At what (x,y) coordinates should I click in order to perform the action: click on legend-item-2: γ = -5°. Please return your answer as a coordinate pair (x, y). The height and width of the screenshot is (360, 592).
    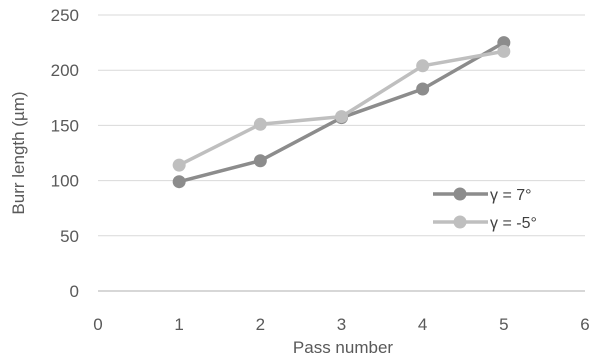
    Looking at the image, I should click on (485, 223).